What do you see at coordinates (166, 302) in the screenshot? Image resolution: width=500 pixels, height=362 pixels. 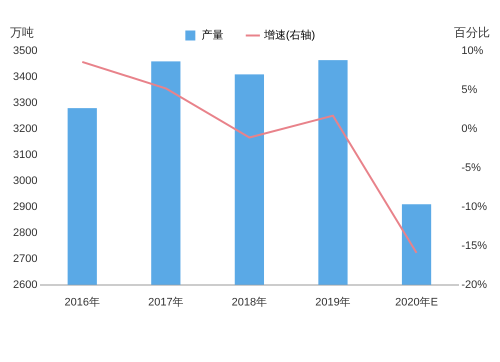 I see `x-tick-label: 2017年` at bounding box center [166, 302].